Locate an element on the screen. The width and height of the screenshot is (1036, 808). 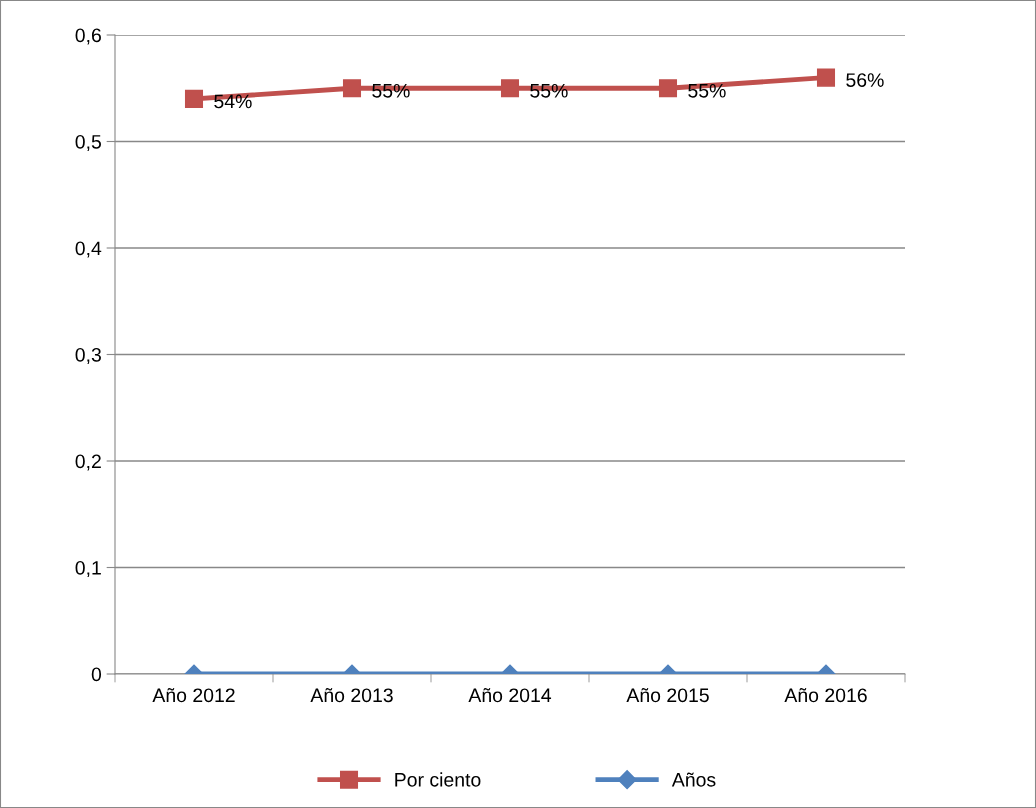
legend-label: Por ciento is located at coordinates (438, 779).